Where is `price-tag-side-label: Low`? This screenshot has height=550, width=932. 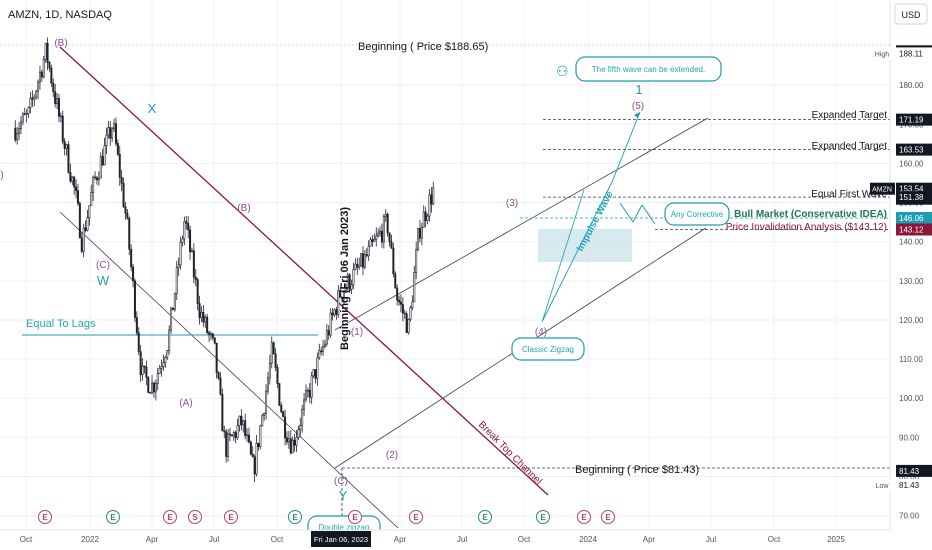 price-tag-side-label: Low is located at coordinates (883, 486).